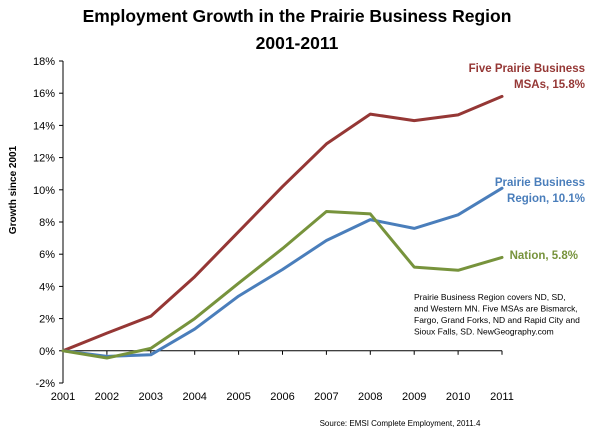  I want to click on x-tick-label: 2007, so click(326, 397).